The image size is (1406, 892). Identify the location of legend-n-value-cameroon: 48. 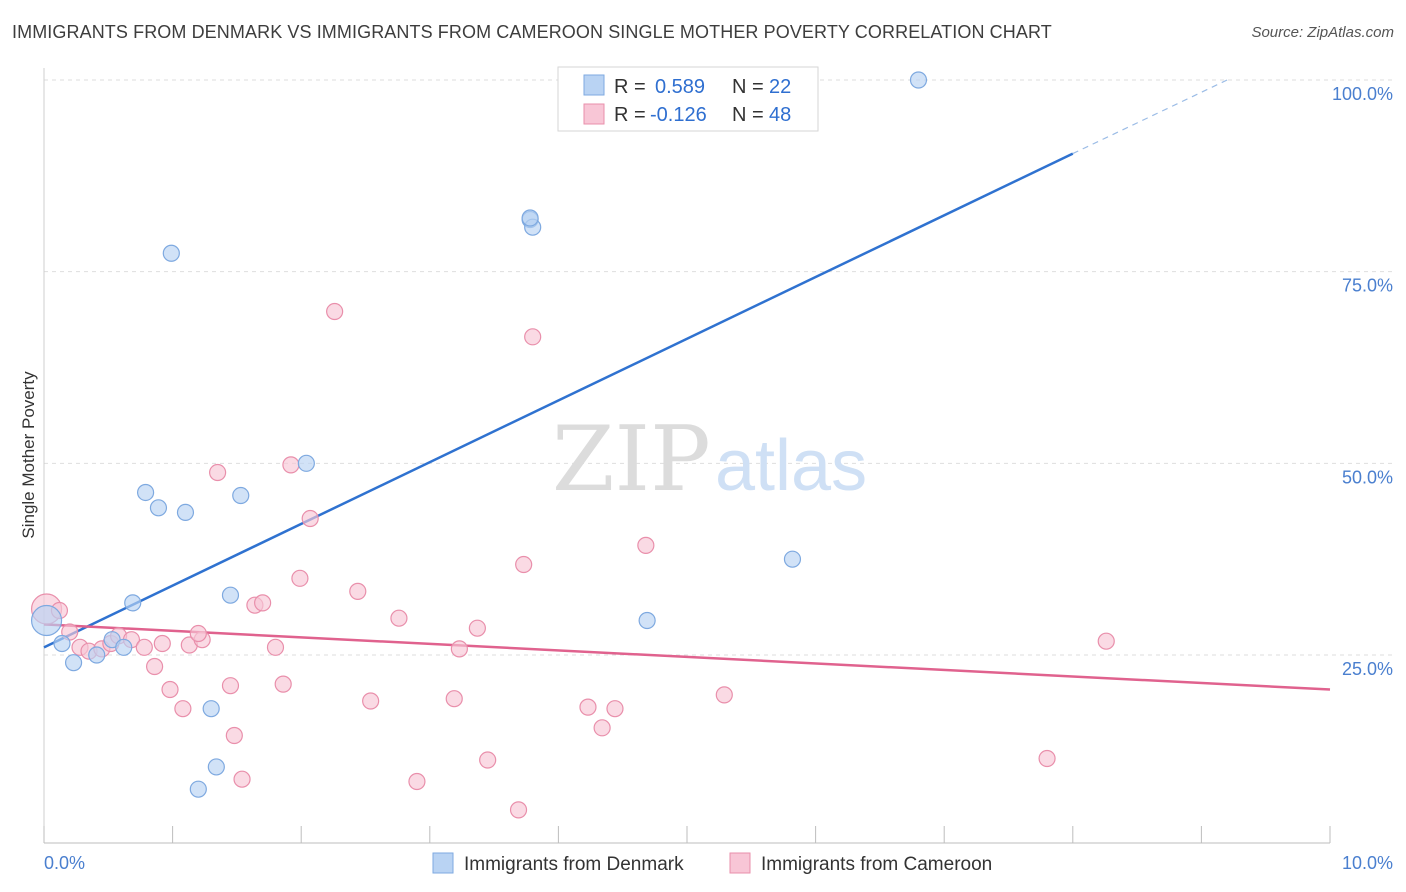
(780, 115).